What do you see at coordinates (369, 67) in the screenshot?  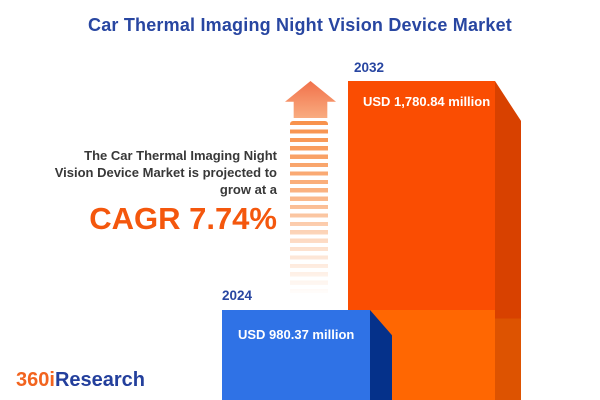 I see `year-label-2032: 2032` at bounding box center [369, 67].